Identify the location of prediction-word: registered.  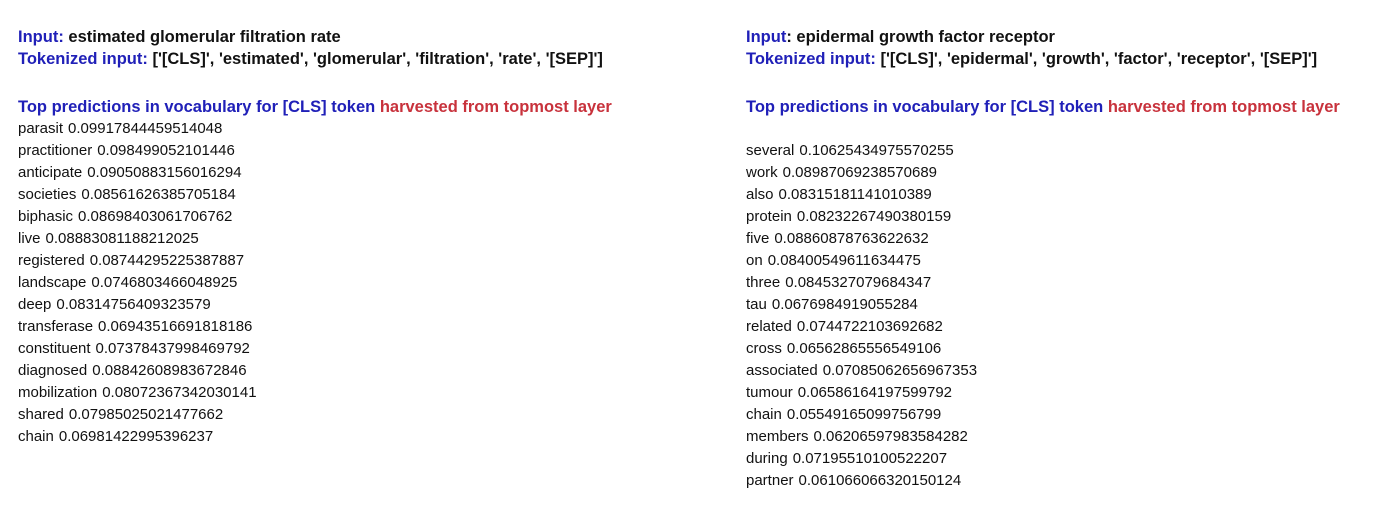
(51, 260).